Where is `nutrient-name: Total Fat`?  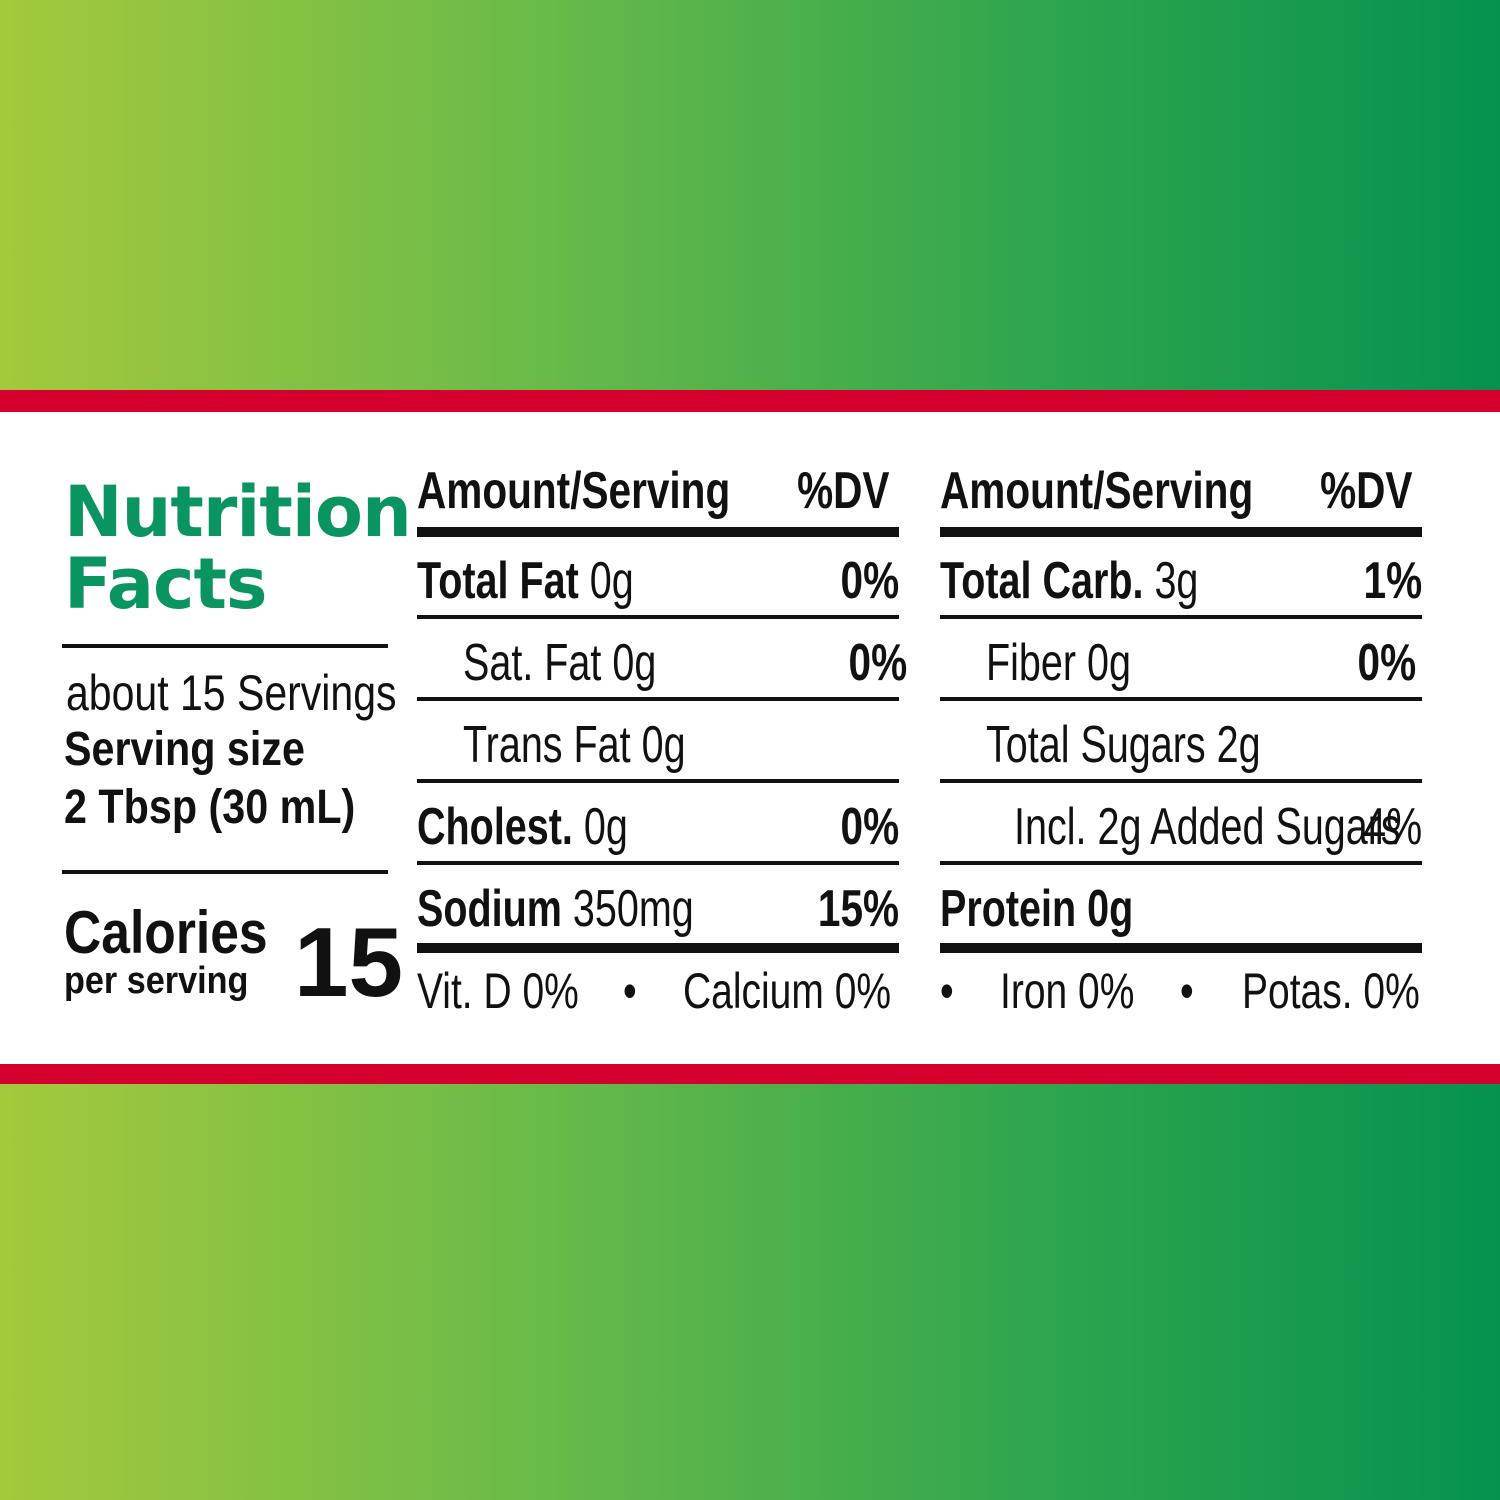
nutrient-name: Total Fat is located at coordinates (498, 581).